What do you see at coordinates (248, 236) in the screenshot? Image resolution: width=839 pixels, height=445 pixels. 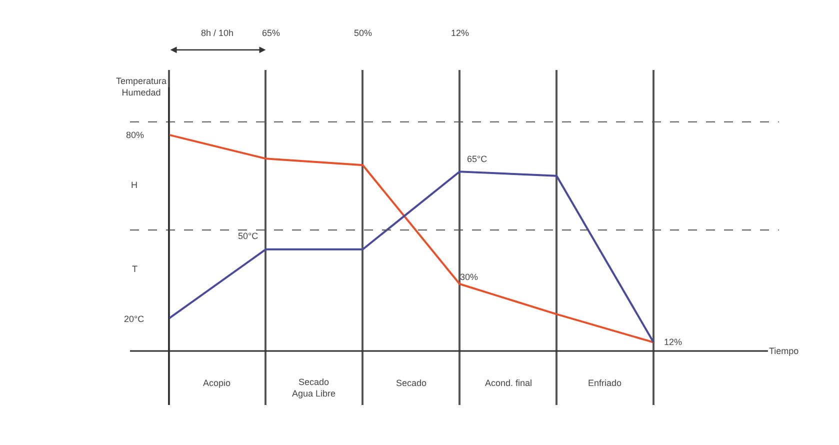 I see `annotation: 50°C` at bounding box center [248, 236].